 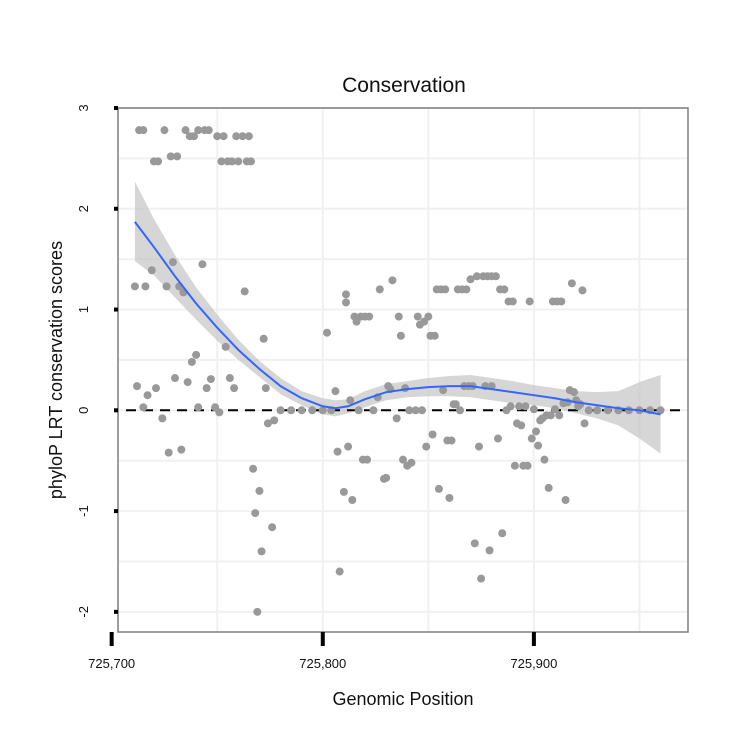 I want to click on y-tick-label: 0, so click(x=83, y=410).